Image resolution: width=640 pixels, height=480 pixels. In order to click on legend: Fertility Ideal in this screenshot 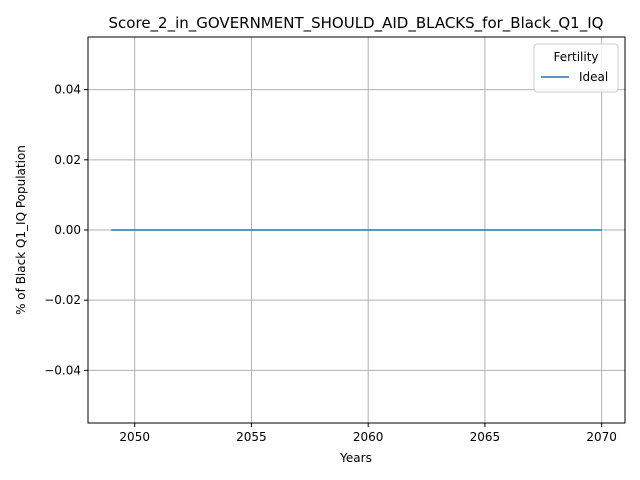, I will do `click(576, 68)`.